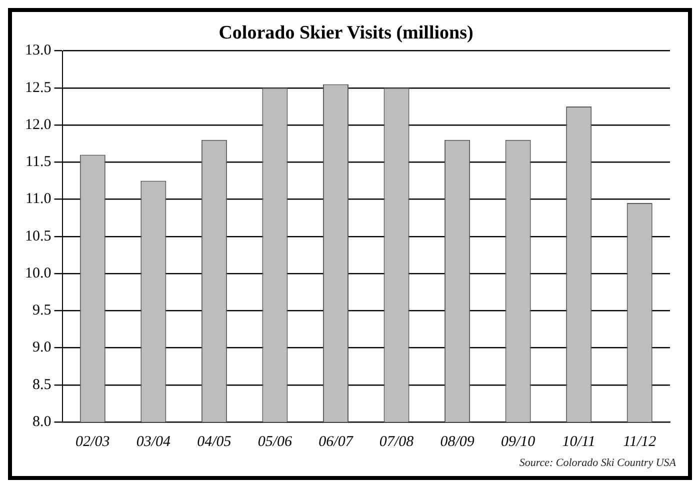 This screenshot has height=488, width=700. Describe the element at coordinates (42, 348) in the screenshot. I see `y-tick-label: 9.0` at that location.